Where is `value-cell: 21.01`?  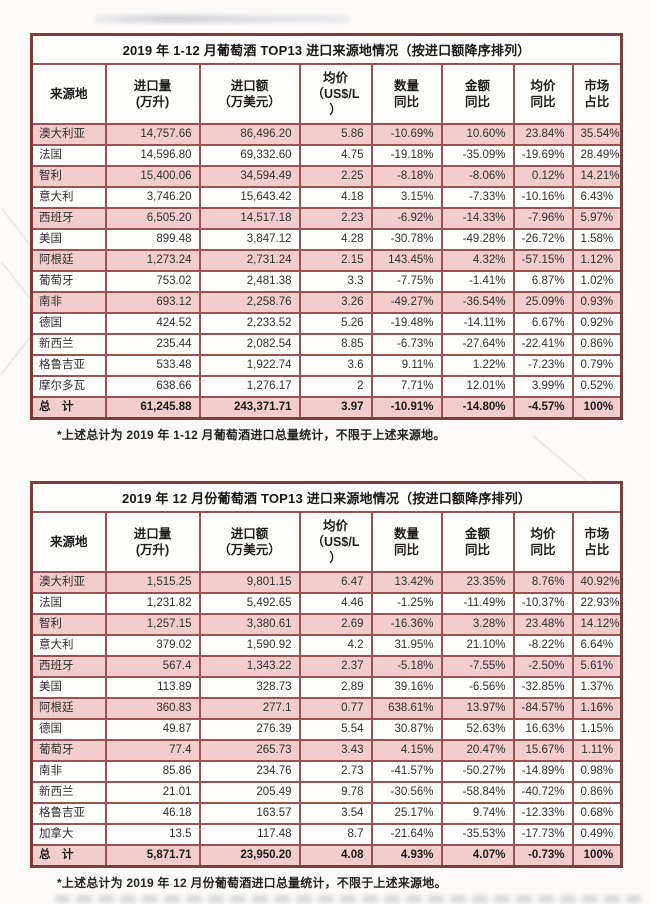
value-cell: 21.01 is located at coordinates (152, 792).